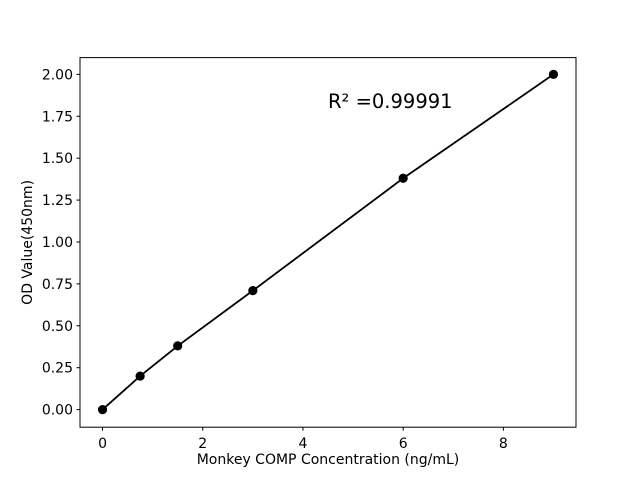 This screenshot has width=640, height=480. What do you see at coordinates (57, 159) in the screenshot?
I see `y-tick-label: 1.50` at bounding box center [57, 159].